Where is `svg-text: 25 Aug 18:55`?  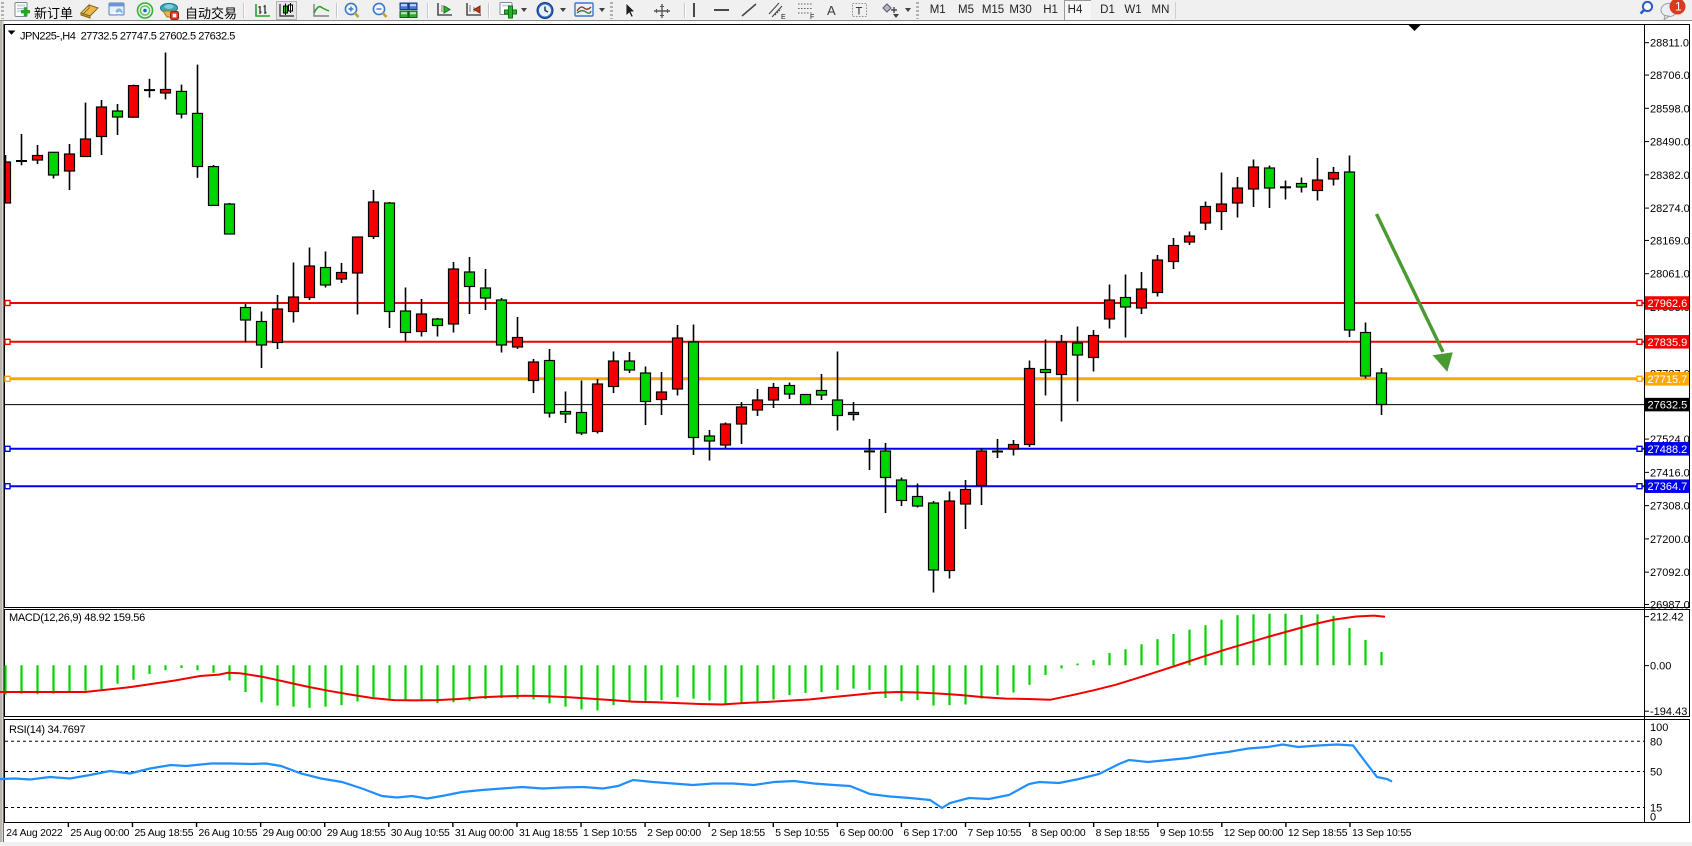 svg-text: 25 Aug 18:55 is located at coordinates (163, 833).